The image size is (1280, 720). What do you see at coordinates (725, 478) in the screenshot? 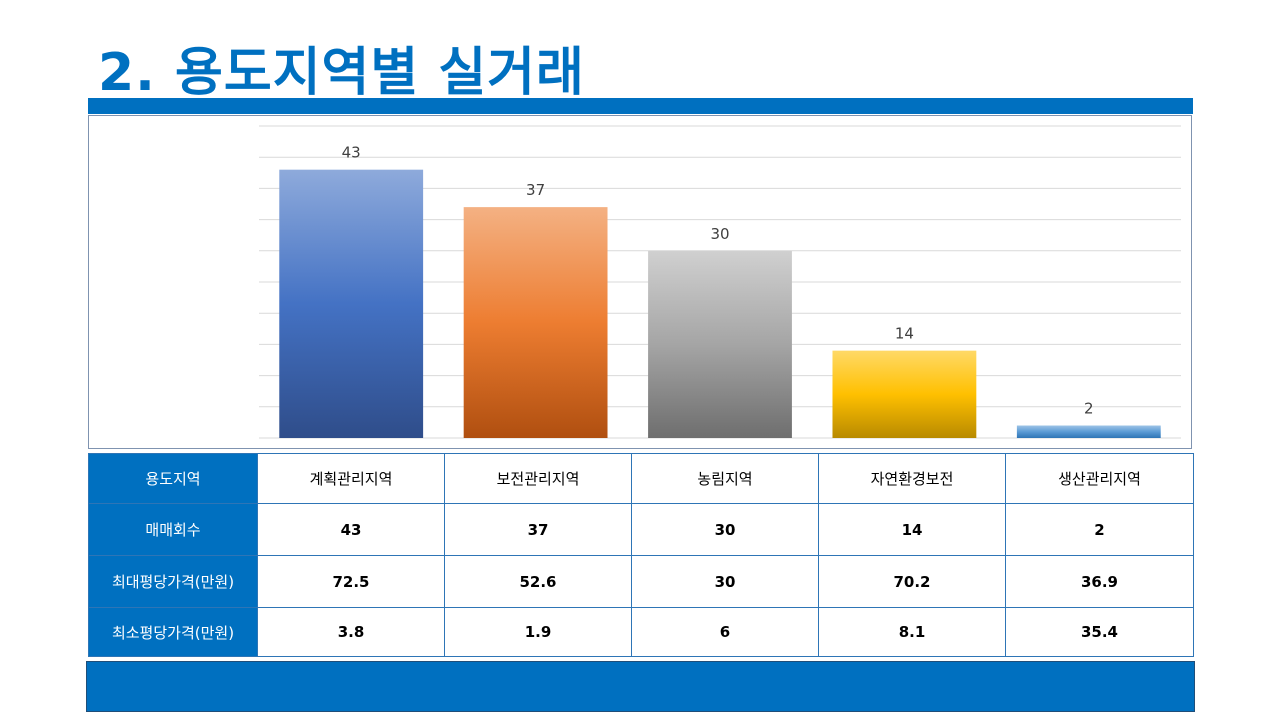
I see `table-cell: 농림지역` at bounding box center [725, 478].